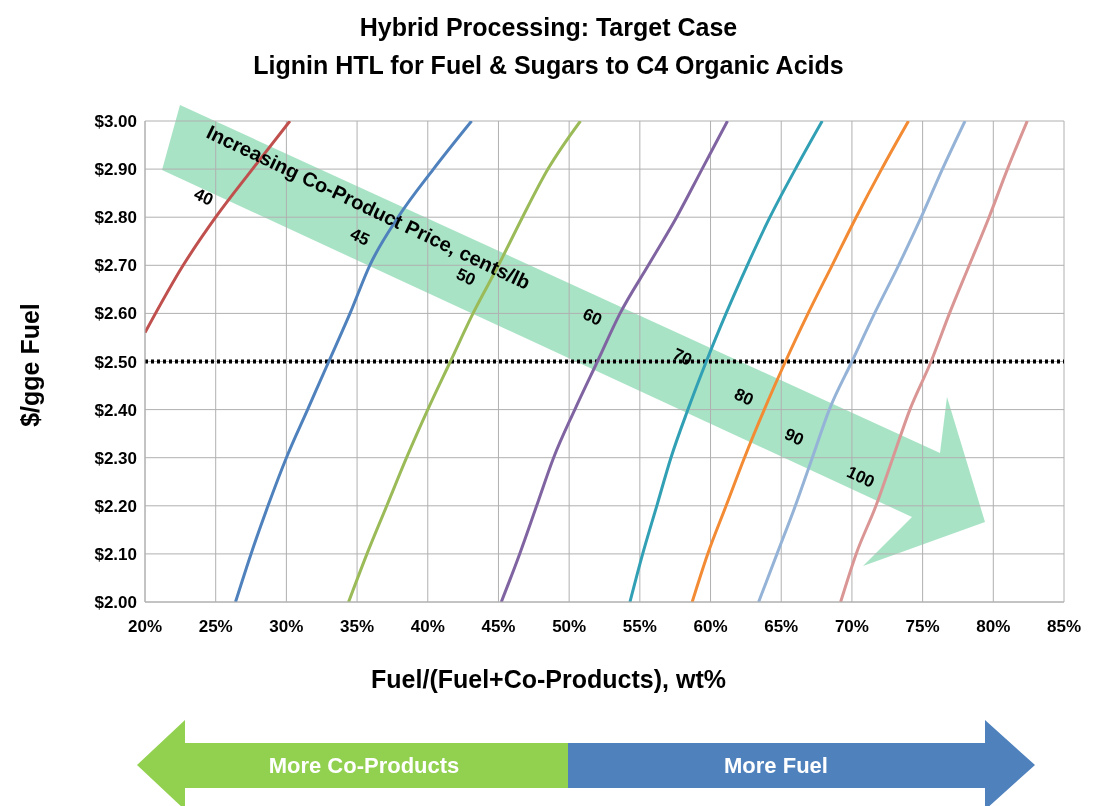  I want to click on x-tick-label: 50%, so click(569, 627).